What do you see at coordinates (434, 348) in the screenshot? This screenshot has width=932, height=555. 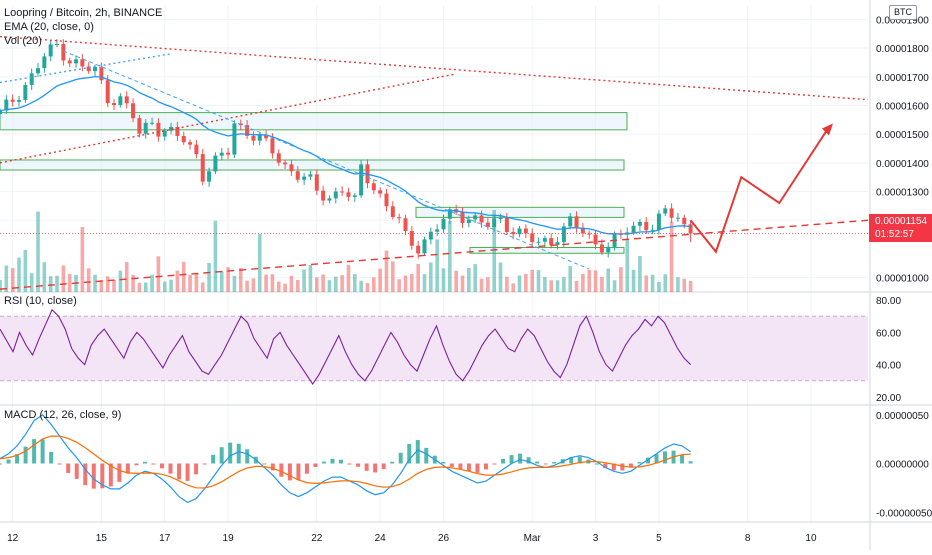 I see `rsi-band` at bounding box center [434, 348].